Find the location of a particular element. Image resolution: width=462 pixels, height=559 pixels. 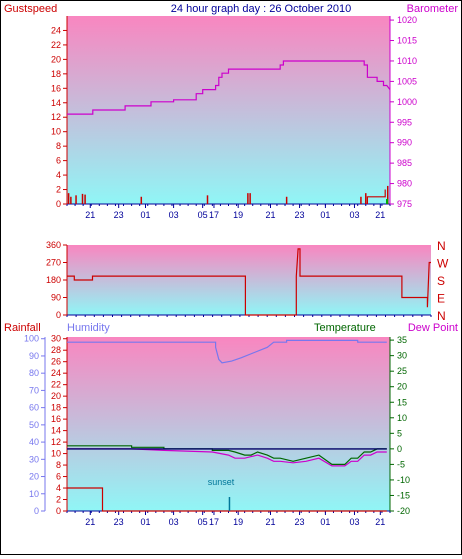

y-tick-label: 80 is located at coordinates (34, 373).